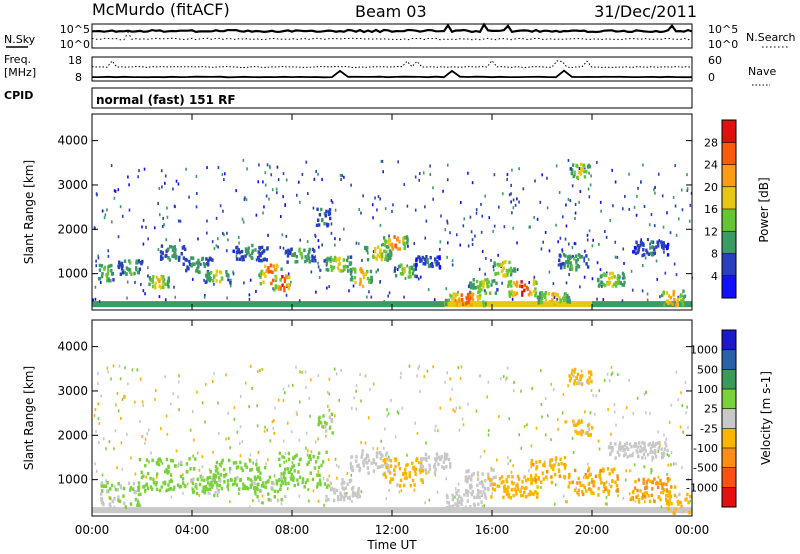 The width and height of the screenshot is (800, 554). What do you see at coordinates (709, 428) in the screenshot?
I see `colorbar-tick-label: -25` at bounding box center [709, 428].